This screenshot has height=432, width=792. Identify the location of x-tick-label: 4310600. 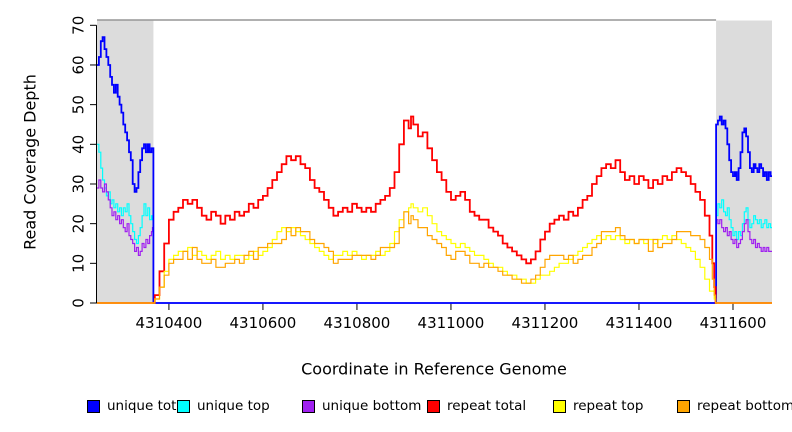
(263, 323).